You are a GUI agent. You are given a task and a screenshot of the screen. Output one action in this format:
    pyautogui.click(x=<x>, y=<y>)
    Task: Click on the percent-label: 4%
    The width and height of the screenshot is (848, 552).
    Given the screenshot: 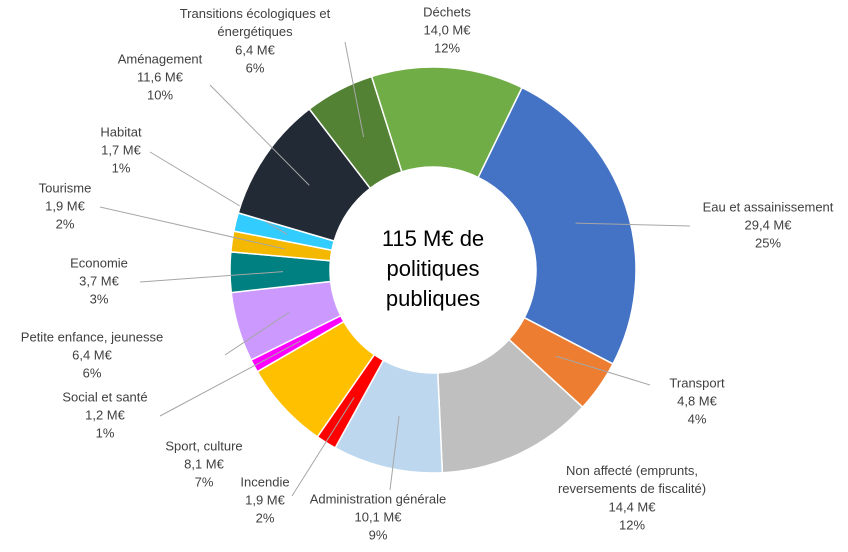 What is the action you would take?
    pyautogui.click(x=697, y=418)
    